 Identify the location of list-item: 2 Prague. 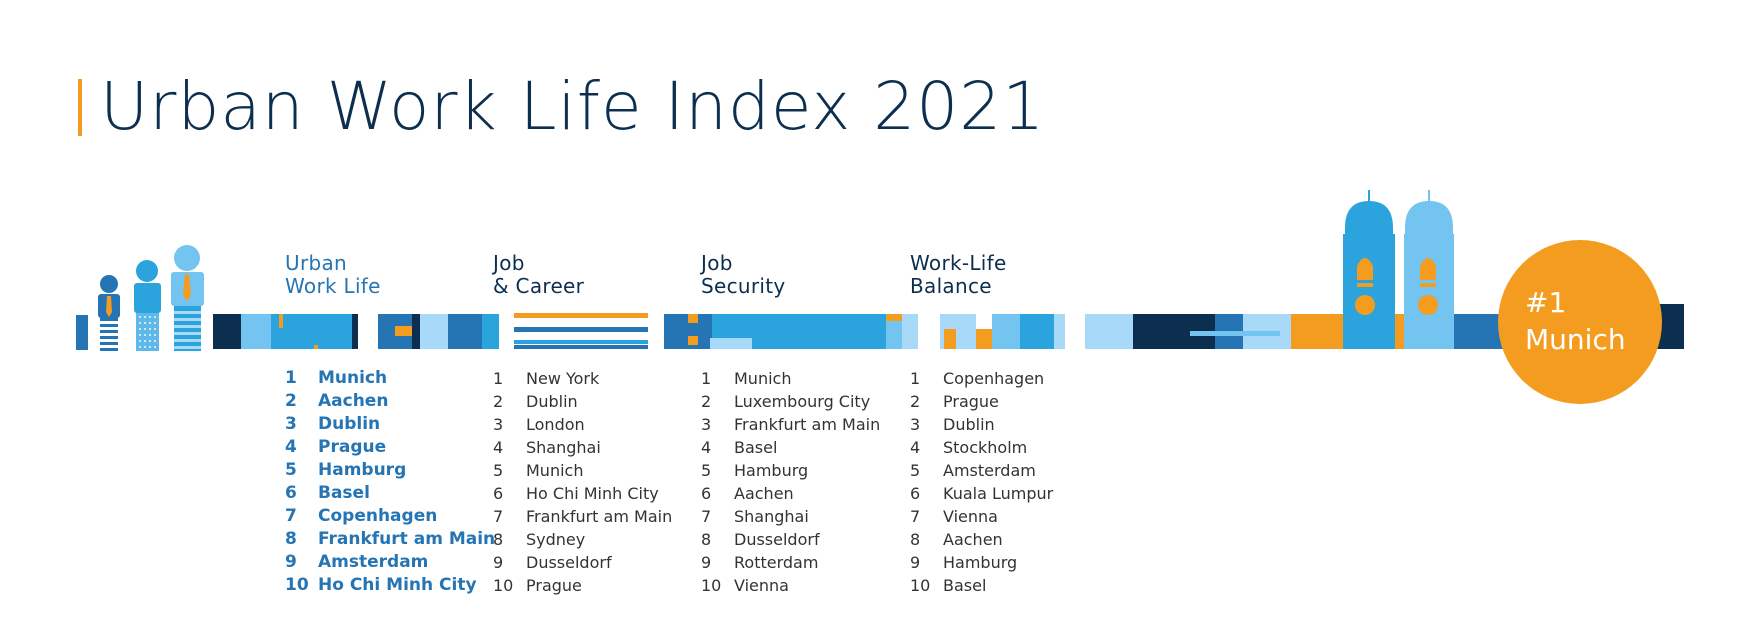
(981, 401).